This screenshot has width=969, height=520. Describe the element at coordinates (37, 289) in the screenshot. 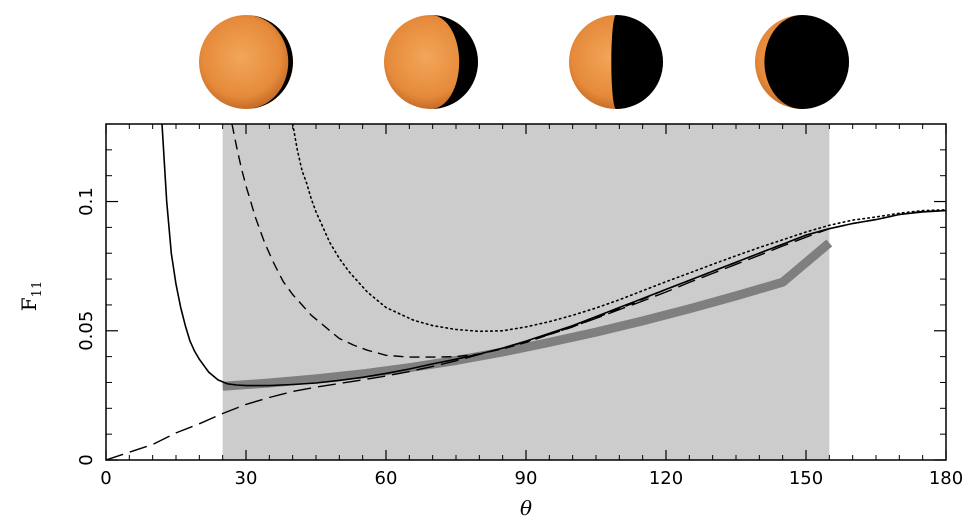

I see `y-axis-title-subscript: 11` at that location.